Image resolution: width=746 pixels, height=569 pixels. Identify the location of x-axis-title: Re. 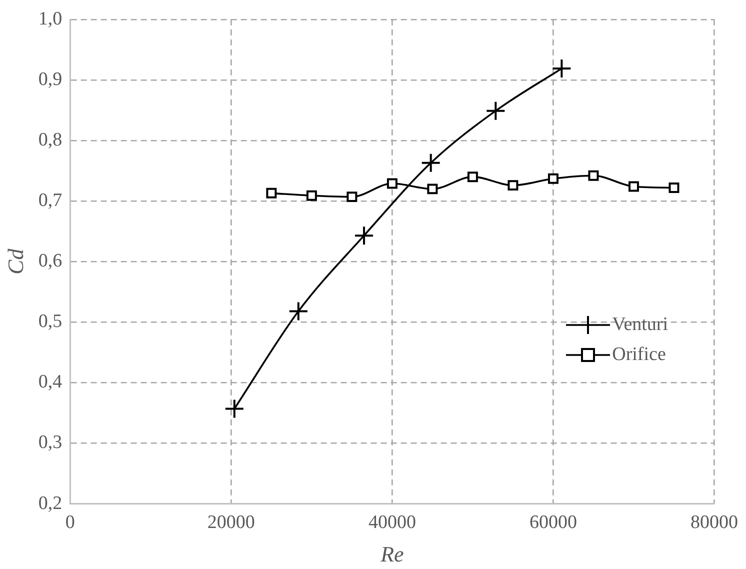
(392, 554).